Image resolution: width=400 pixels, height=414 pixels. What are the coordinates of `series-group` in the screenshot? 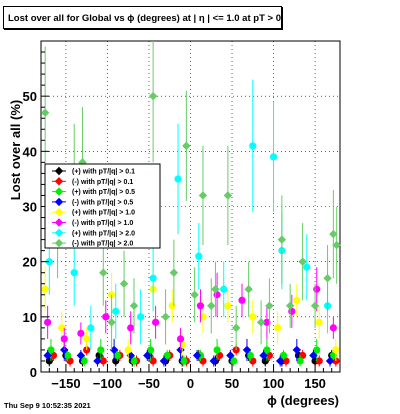 It's located at (192, 352).